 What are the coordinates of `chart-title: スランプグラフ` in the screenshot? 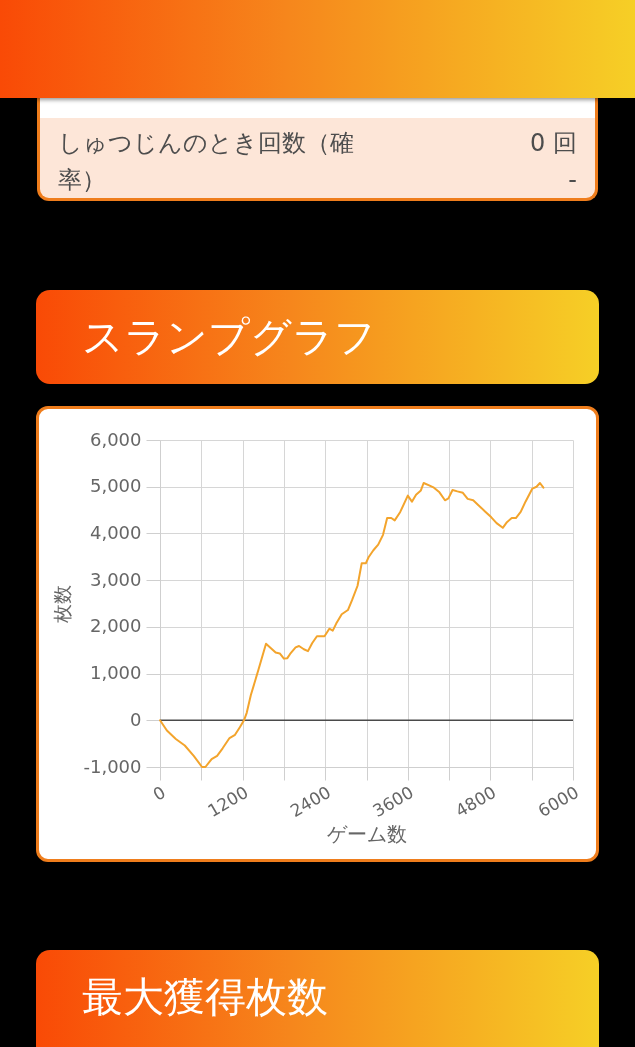 It's located at (229, 337).